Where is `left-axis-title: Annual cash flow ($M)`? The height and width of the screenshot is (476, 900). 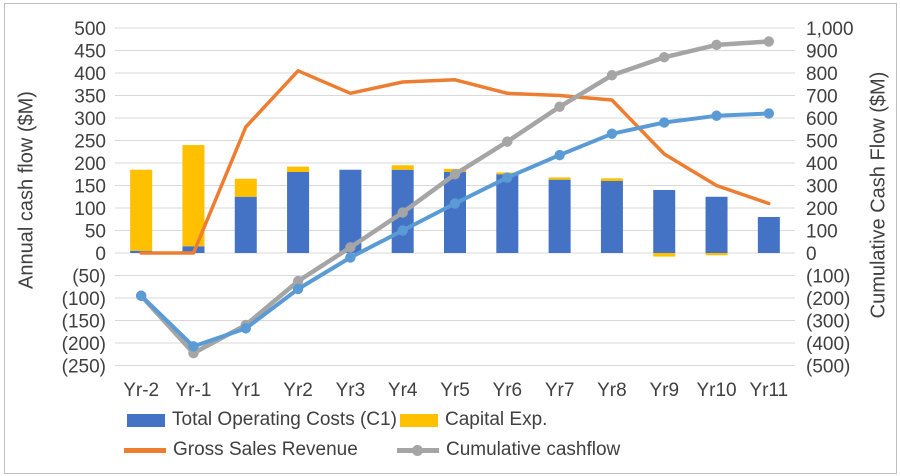 left-axis-title: Annual cash flow ($M) is located at coordinates (26, 190).